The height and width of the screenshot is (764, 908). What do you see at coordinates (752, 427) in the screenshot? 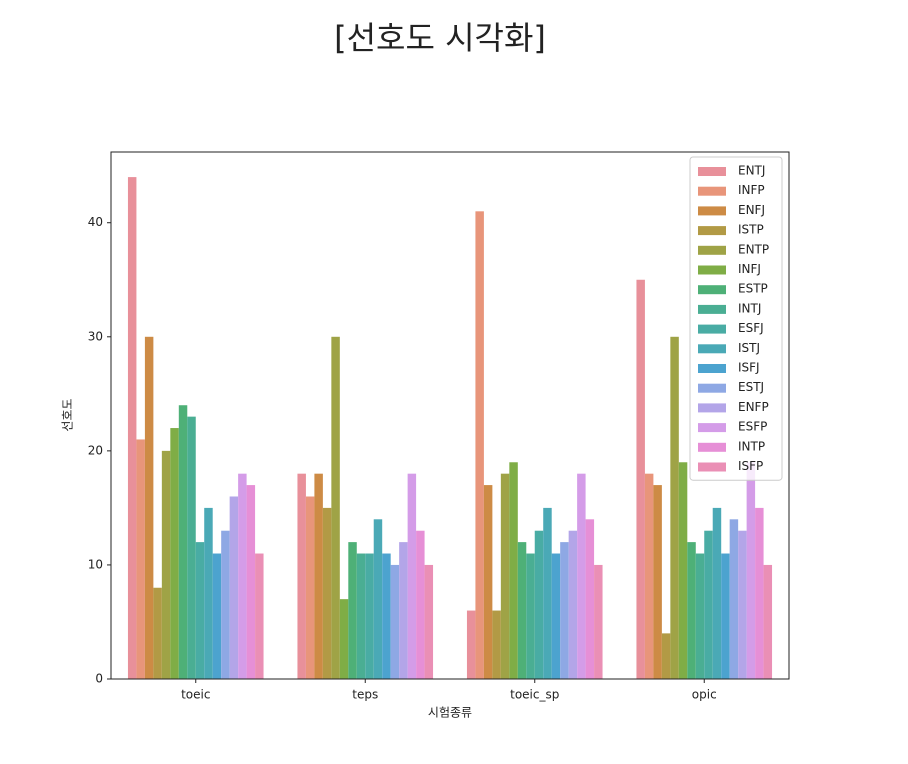
I see `legend-label: ESFP` at bounding box center [752, 427].